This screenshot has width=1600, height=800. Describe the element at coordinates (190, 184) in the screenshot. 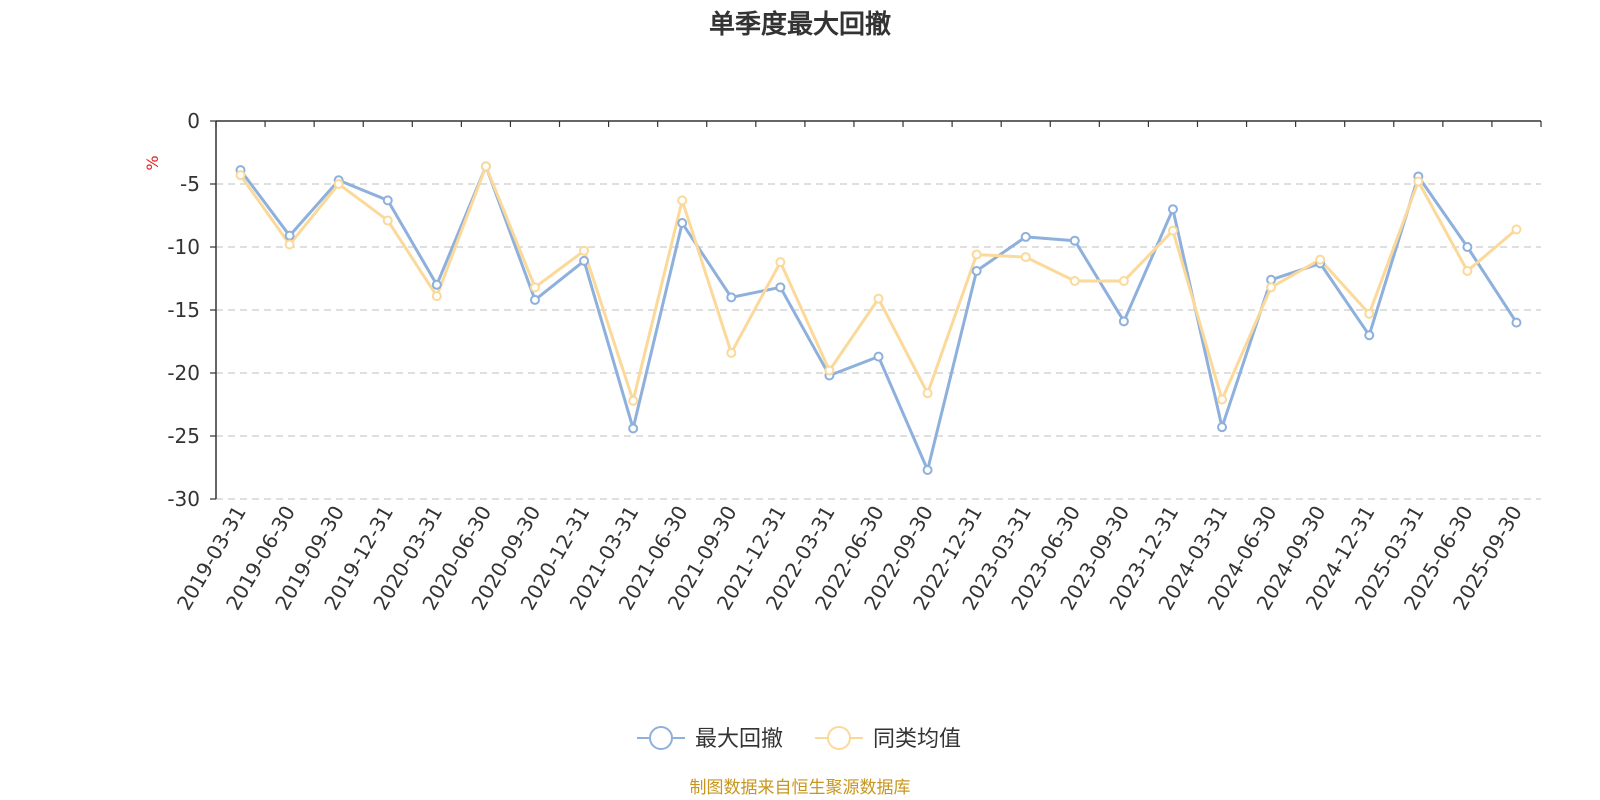

I see `y-tick-label: -5` at that location.